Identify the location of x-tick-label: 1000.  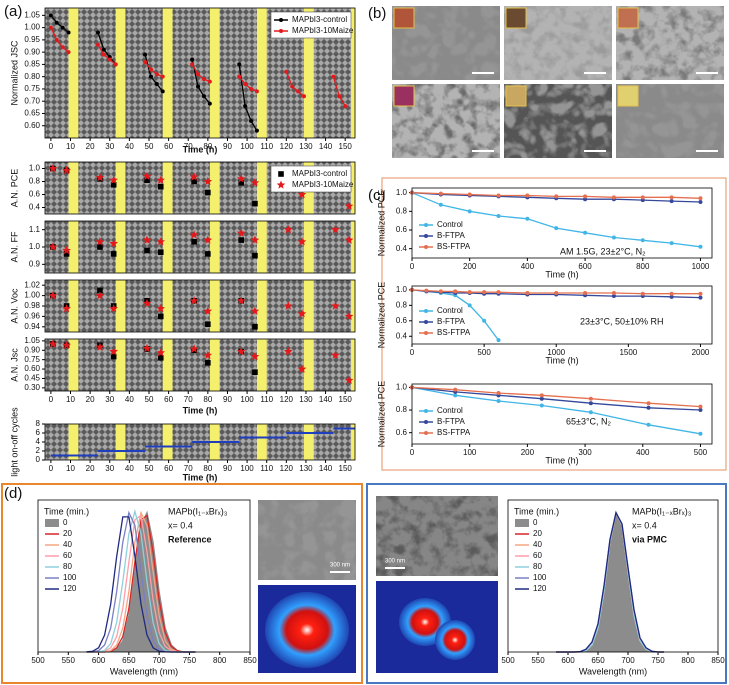
(556, 352).